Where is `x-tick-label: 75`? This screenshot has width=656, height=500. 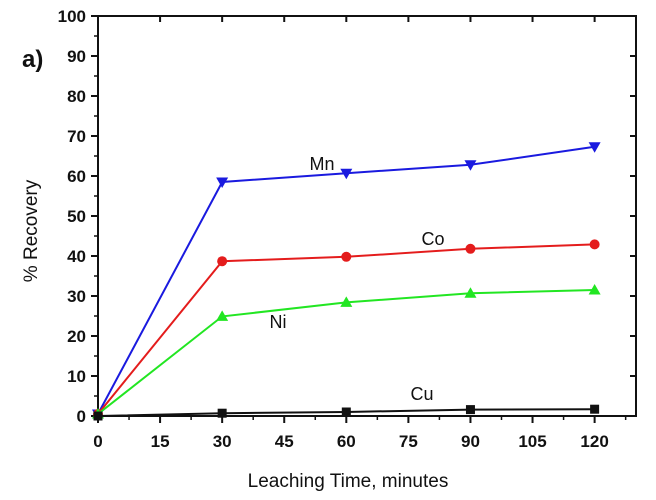 x-tick-label: 75 is located at coordinates (408, 441).